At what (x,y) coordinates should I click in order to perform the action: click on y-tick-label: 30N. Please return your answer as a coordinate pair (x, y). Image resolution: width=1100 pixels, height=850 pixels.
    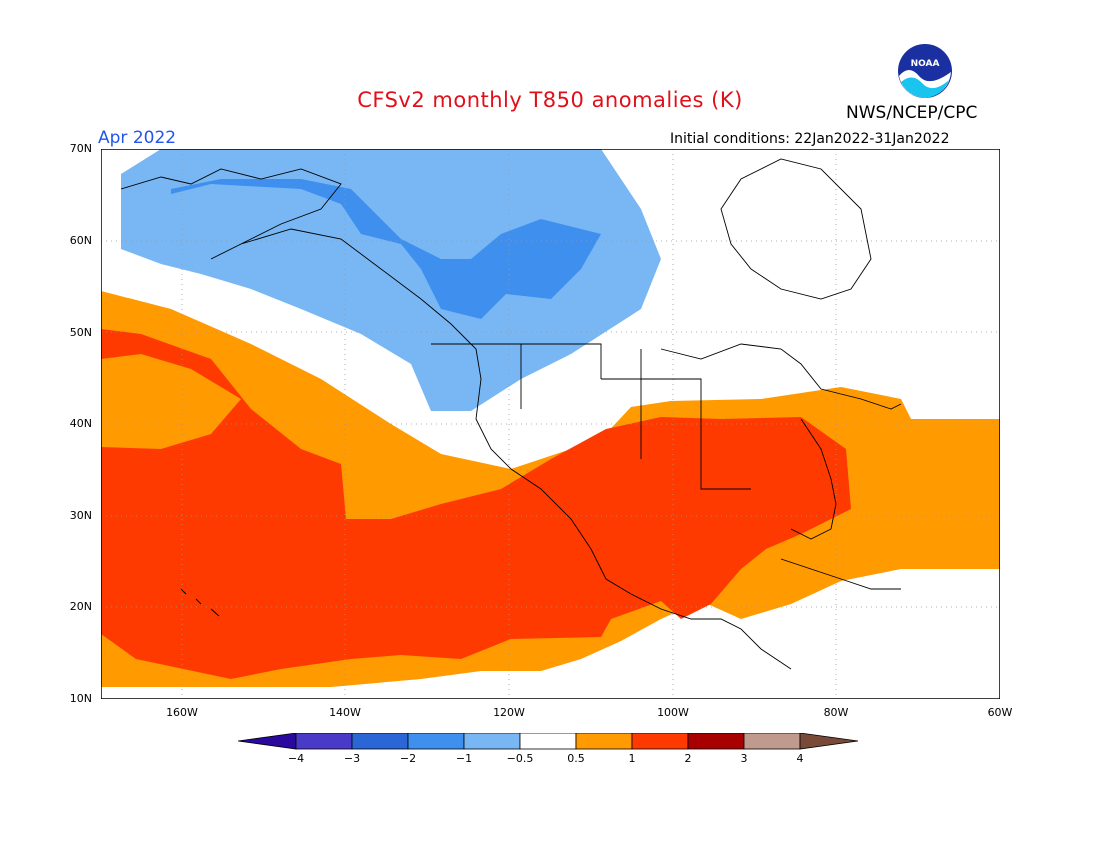
    Looking at the image, I should click on (80, 515).